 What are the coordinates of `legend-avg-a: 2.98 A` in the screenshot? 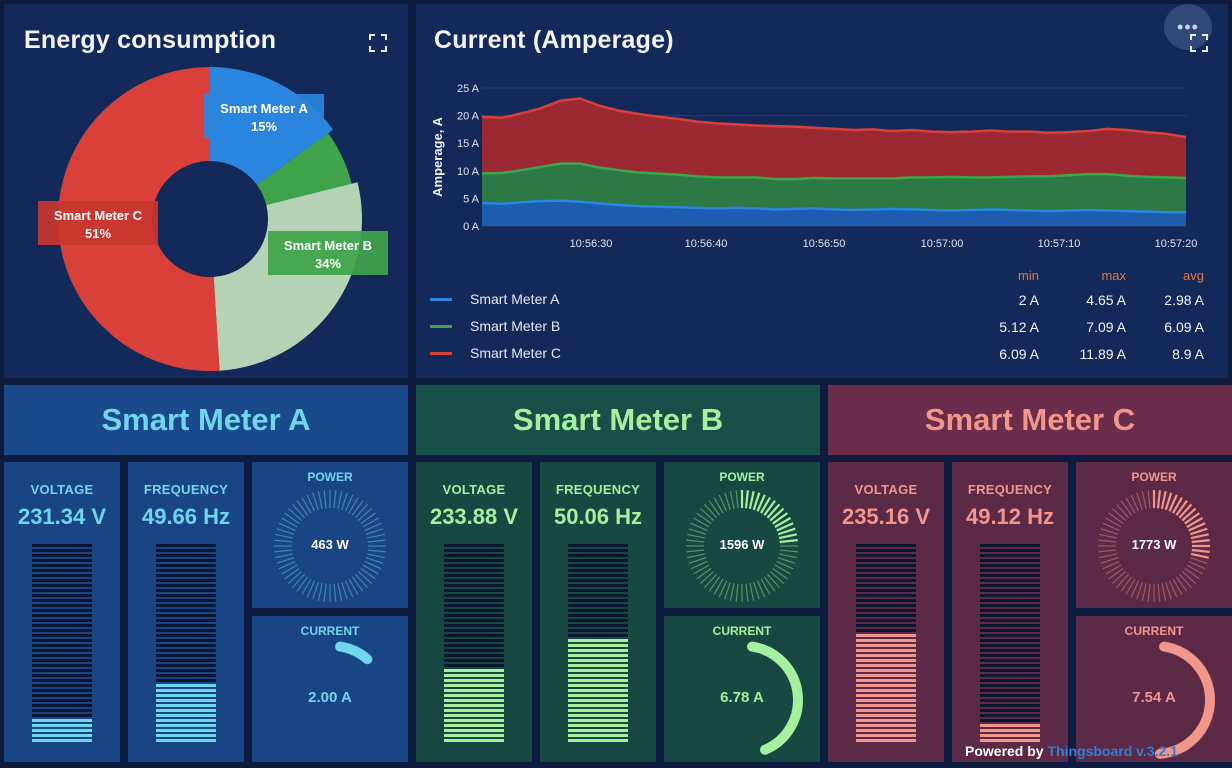 It's located at (1184, 300).